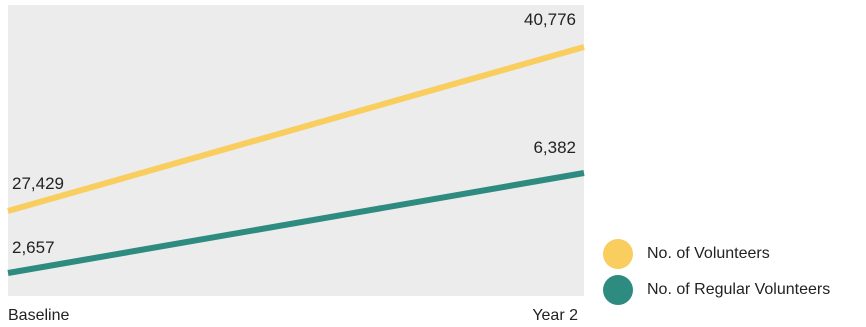  I want to click on legend-item-volunteers: No. of Volunteers, so click(716, 254).